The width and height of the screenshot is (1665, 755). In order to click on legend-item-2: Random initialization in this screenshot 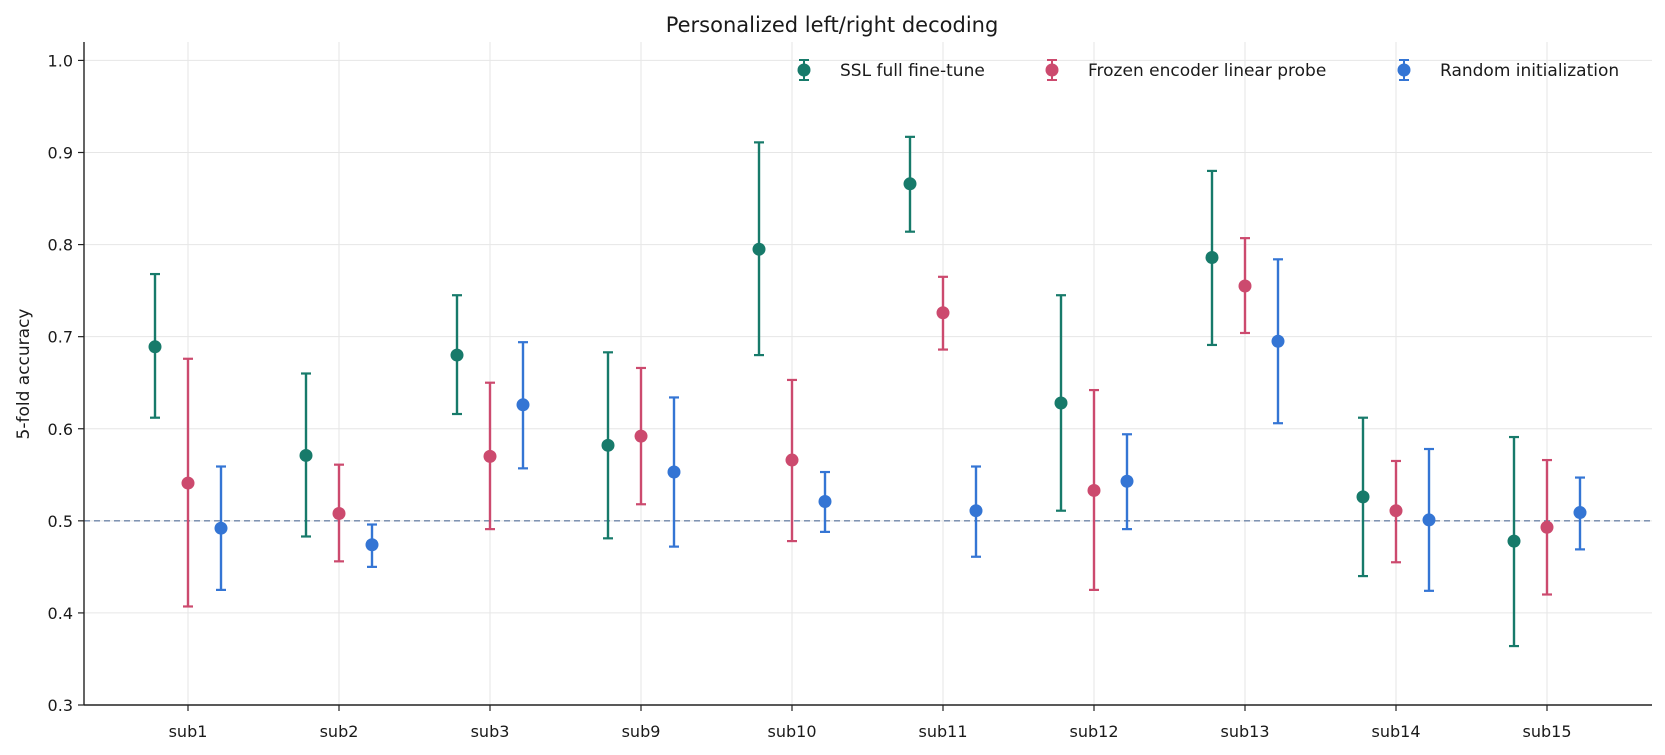, I will do `click(1508, 70)`.